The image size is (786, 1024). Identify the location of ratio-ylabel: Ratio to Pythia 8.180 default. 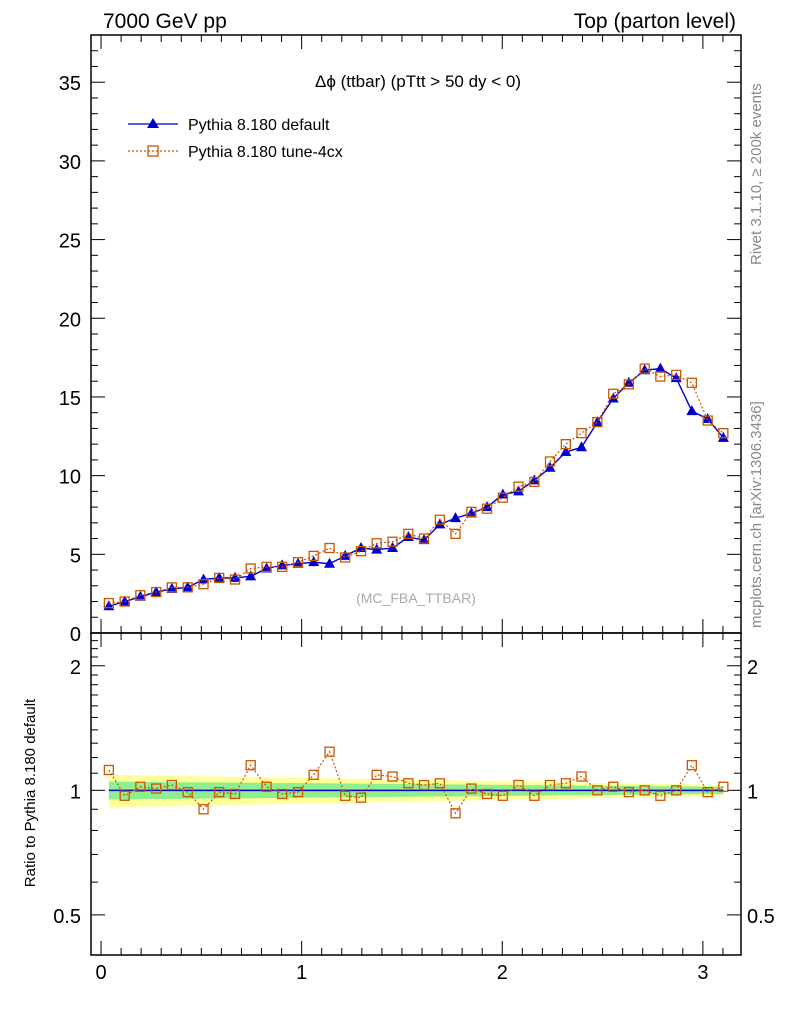
(30, 792).